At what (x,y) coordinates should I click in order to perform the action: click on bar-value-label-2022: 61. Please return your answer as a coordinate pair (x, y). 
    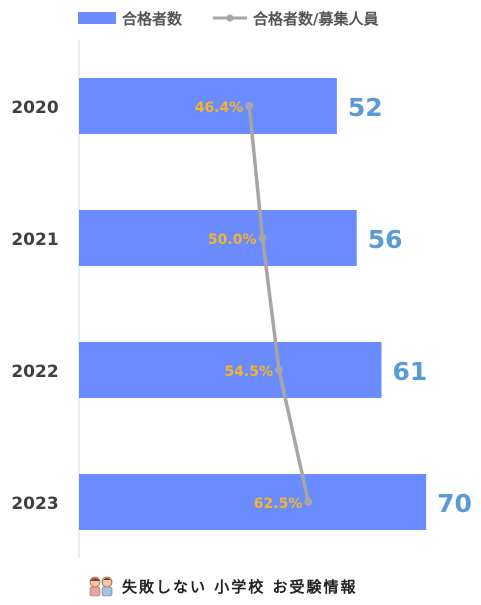
    Looking at the image, I should click on (410, 371).